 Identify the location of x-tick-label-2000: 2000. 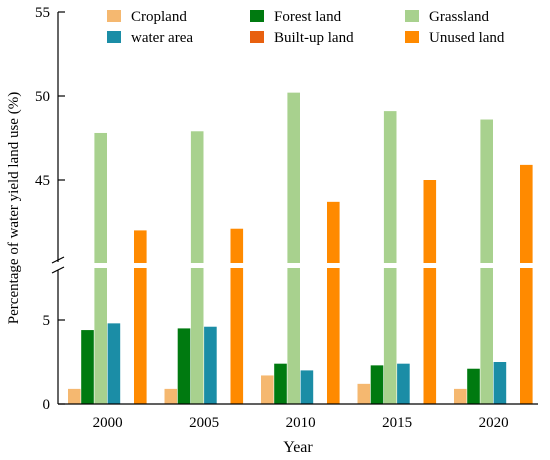
(108, 423).